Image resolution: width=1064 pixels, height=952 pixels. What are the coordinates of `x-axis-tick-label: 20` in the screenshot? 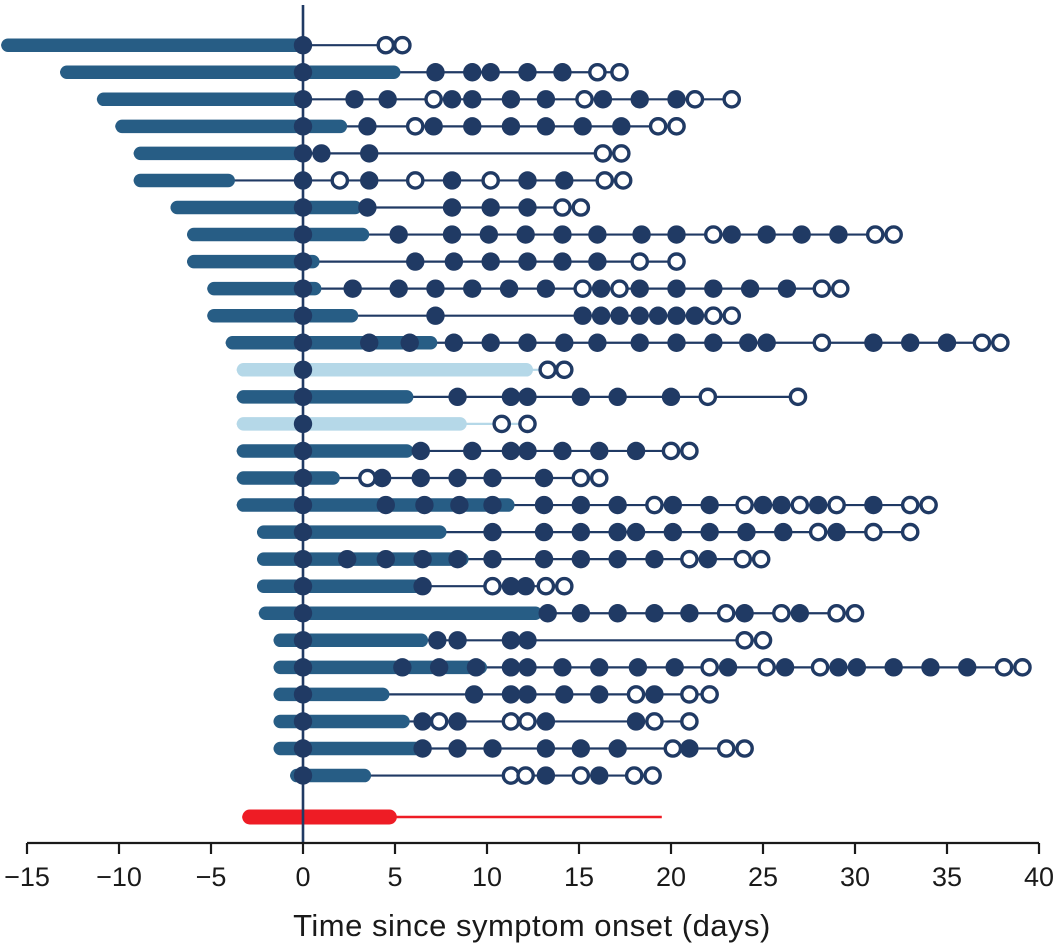 It's located at (671, 877).